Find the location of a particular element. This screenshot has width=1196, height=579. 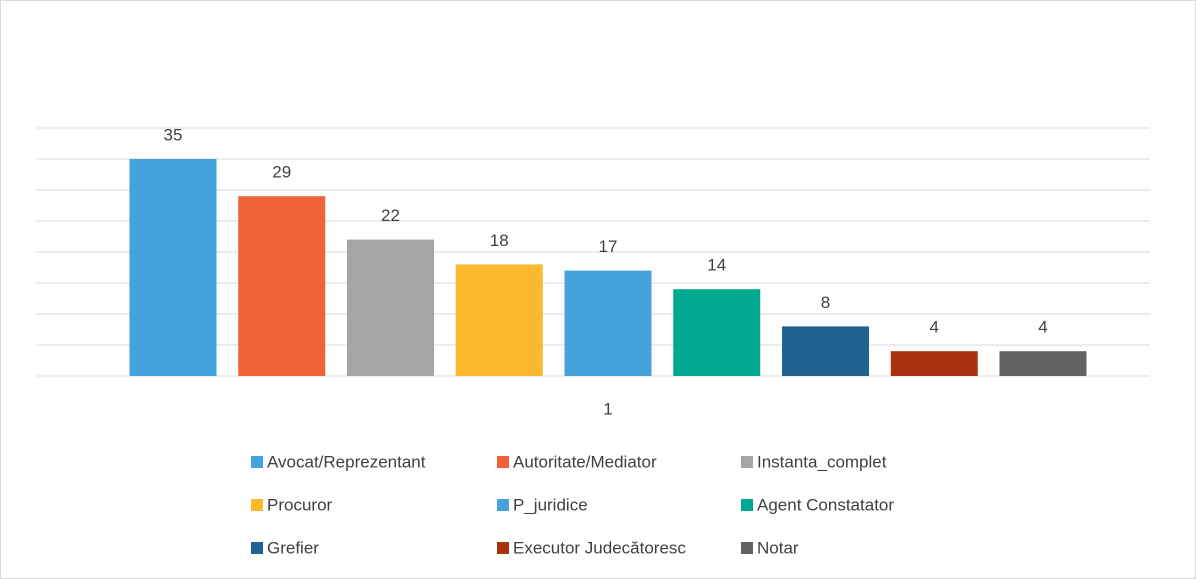

data-label: 35 is located at coordinates (173, 134).